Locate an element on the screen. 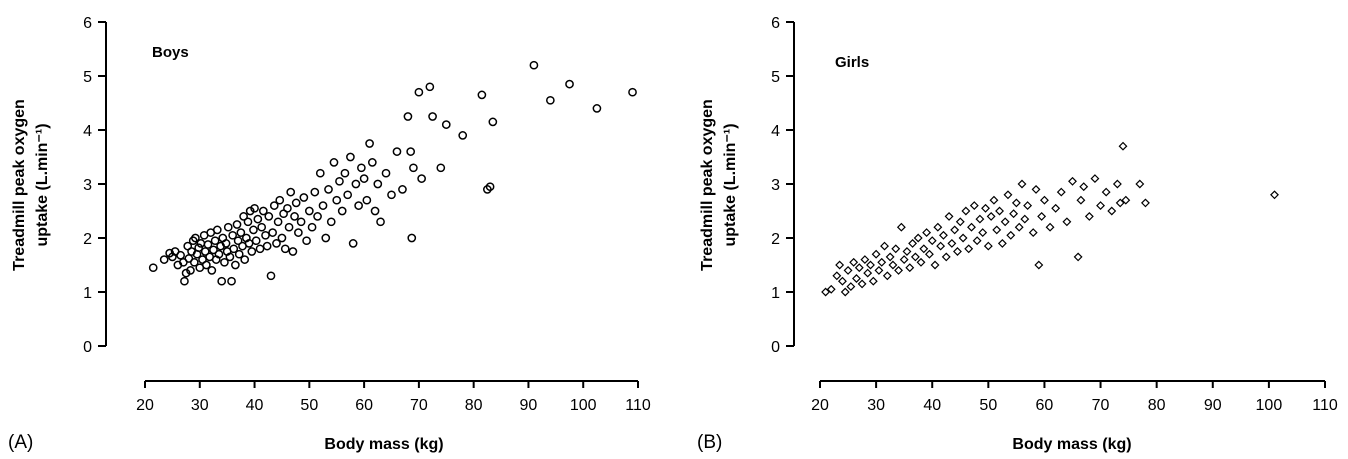 Image resolution: width=1348 pixels, height=459 pixels. y-tick-label: 0 is located at coordinates (87, 347).